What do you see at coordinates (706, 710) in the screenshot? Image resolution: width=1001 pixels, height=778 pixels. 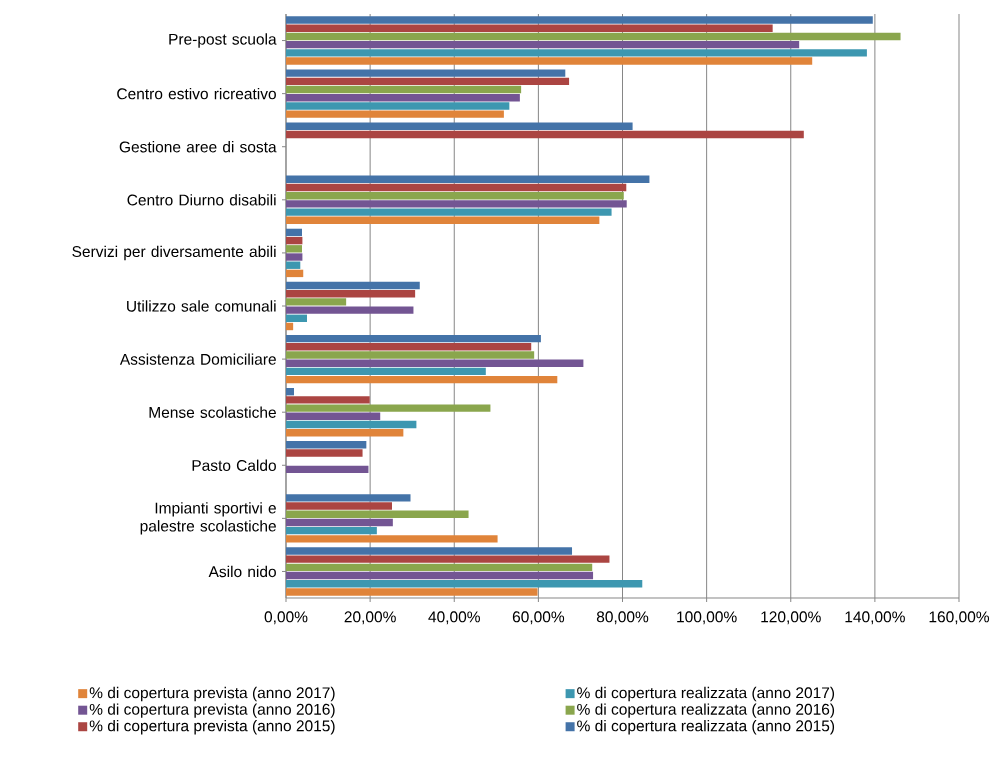 I see `legend-label: % di copertura realizzata (anno 2016)` at bounding box center [706, 710].